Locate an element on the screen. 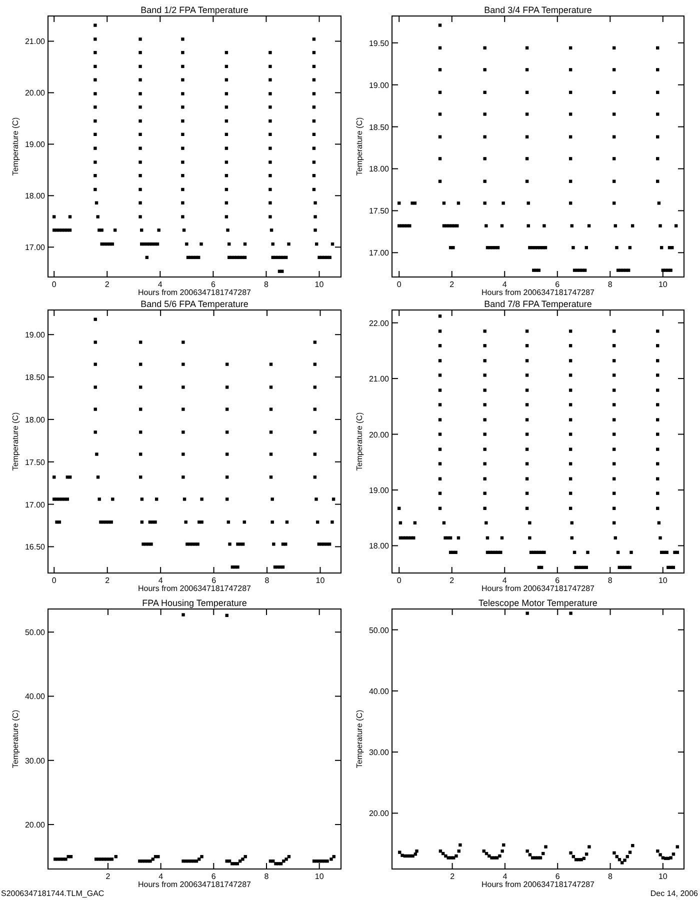 Image resolution: width=700 pixels, height=900 pixels. y-tick-label: 17.50 is located at coordinates (379, 211).